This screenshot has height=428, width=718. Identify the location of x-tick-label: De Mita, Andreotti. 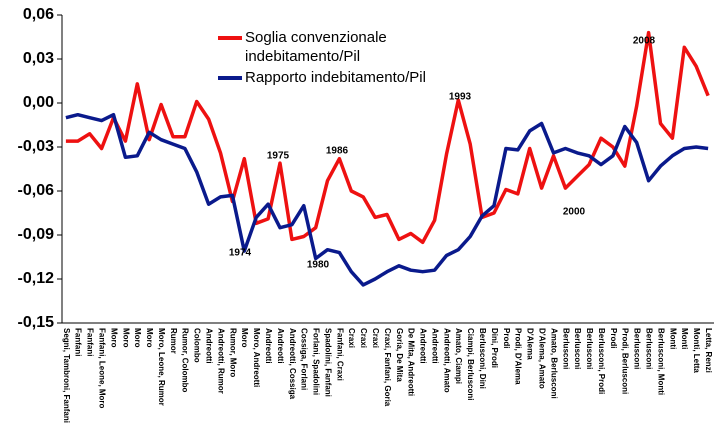
(411, 362).